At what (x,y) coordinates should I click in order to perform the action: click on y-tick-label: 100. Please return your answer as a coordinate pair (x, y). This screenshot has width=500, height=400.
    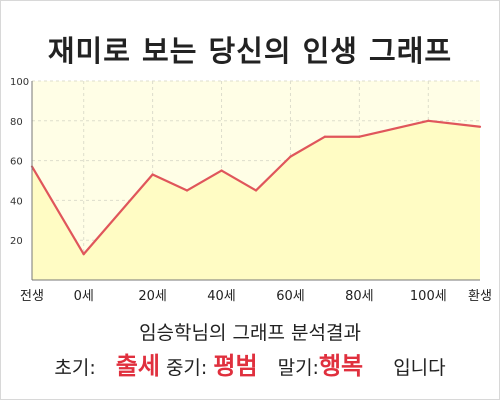
    Looking at the image, I should click on (19, 82).